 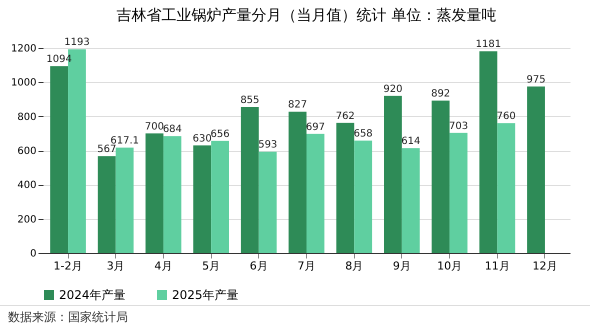 I want to click on data-label: 684, so click(x=172, y=130).